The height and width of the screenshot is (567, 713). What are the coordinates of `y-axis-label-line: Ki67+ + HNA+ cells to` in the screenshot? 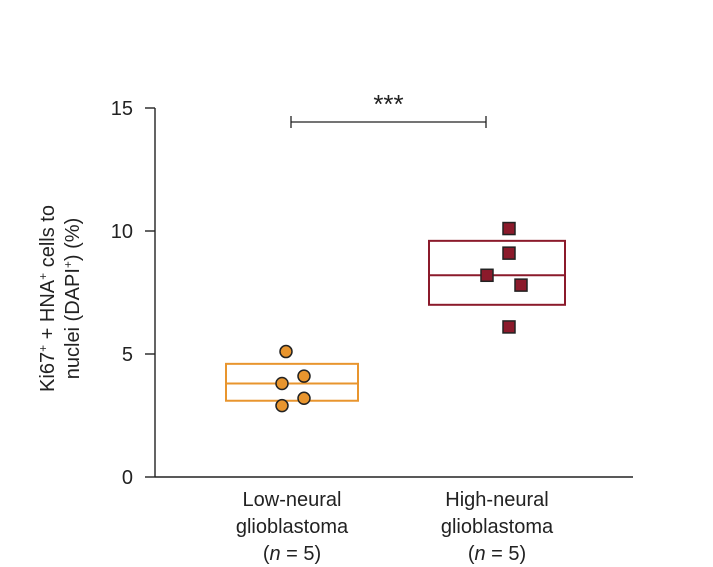 It's located at (47, 298).